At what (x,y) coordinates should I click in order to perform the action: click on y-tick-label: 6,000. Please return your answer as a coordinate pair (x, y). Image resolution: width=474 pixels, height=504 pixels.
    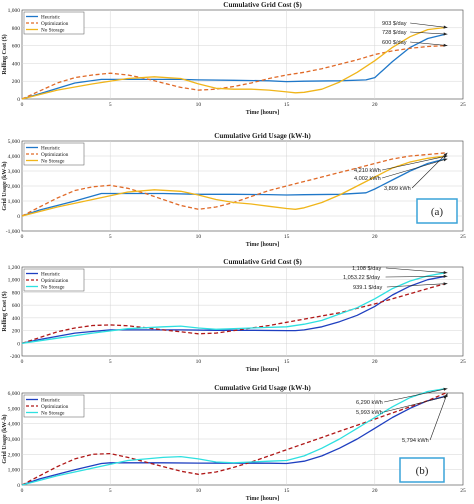
    Looking at the image, I should click on (14, 394).